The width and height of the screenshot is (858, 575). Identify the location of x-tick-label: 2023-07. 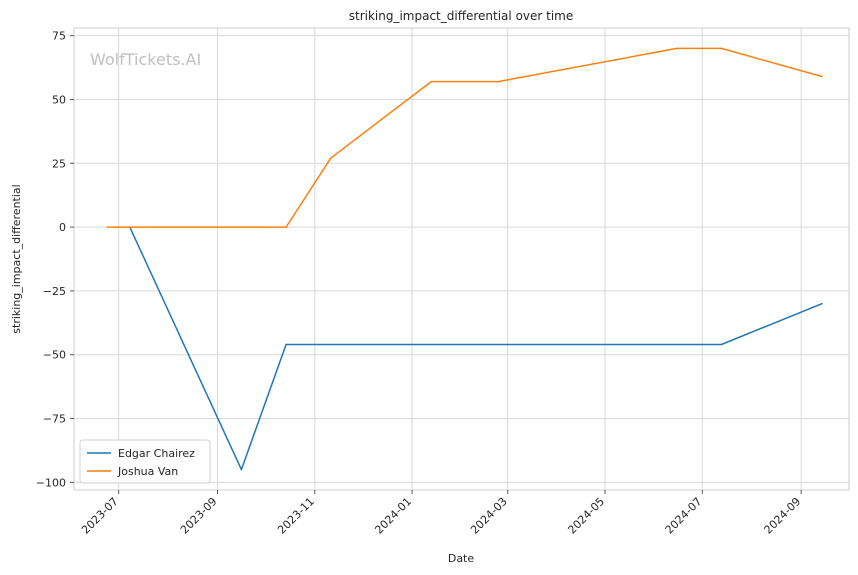
(100, 516).